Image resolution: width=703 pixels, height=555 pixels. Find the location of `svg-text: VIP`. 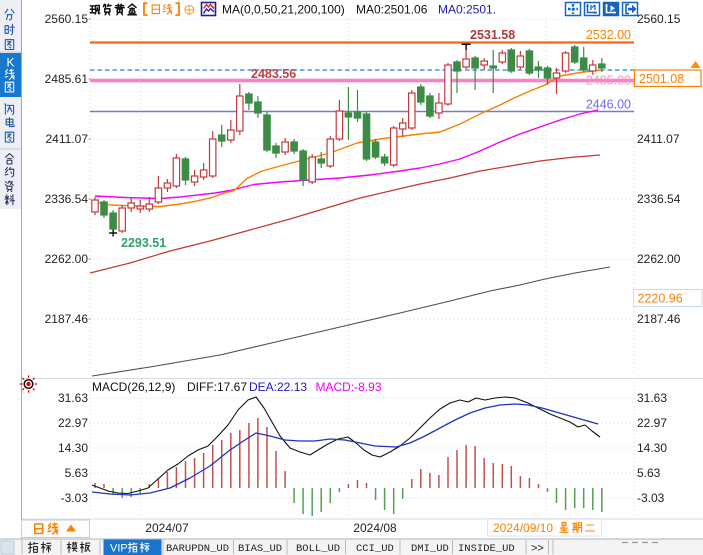

svg-text: VIP is located at coordinates (119, 549).